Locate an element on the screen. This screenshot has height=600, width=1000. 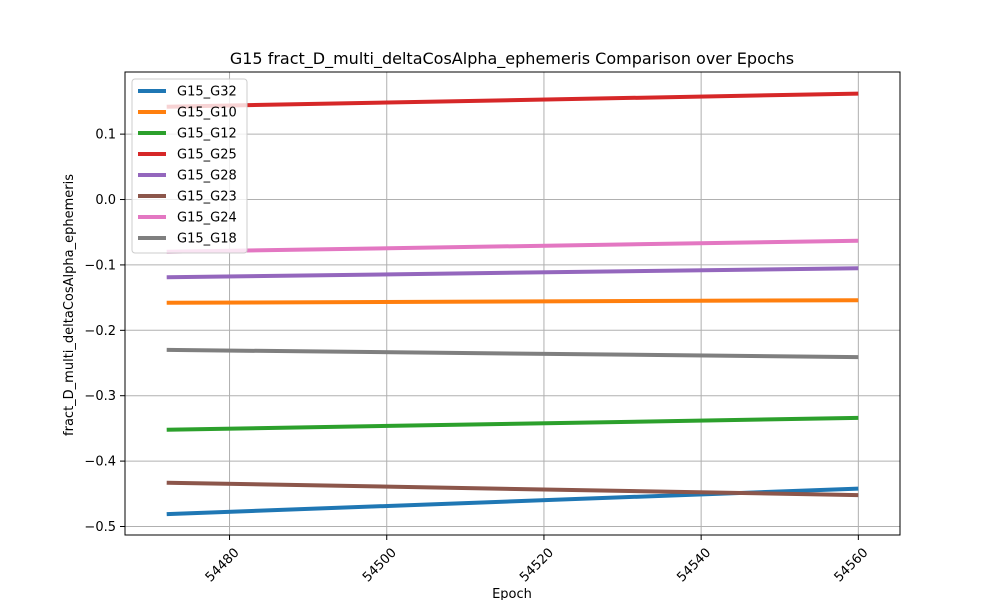
series-line-g15-g23 is located at coordinates (512, 489).